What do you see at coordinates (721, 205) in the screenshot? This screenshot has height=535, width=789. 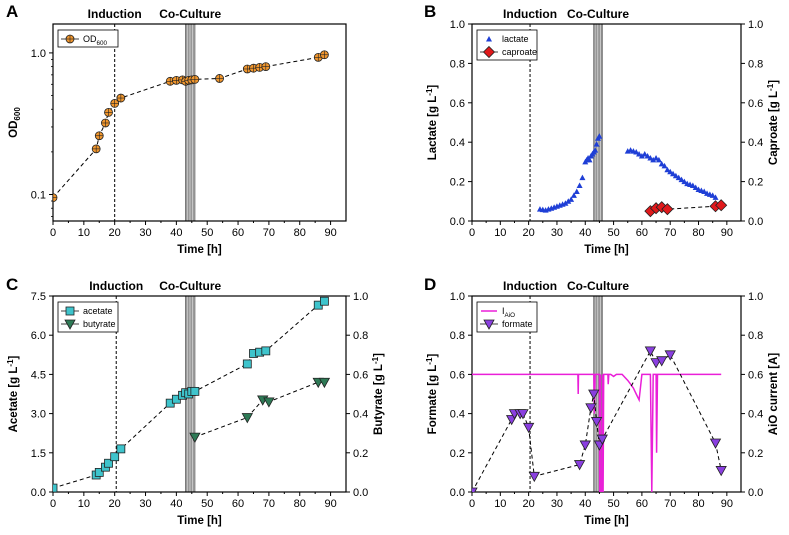 I see `series-caproate-point` at bounding box center [721, 205].